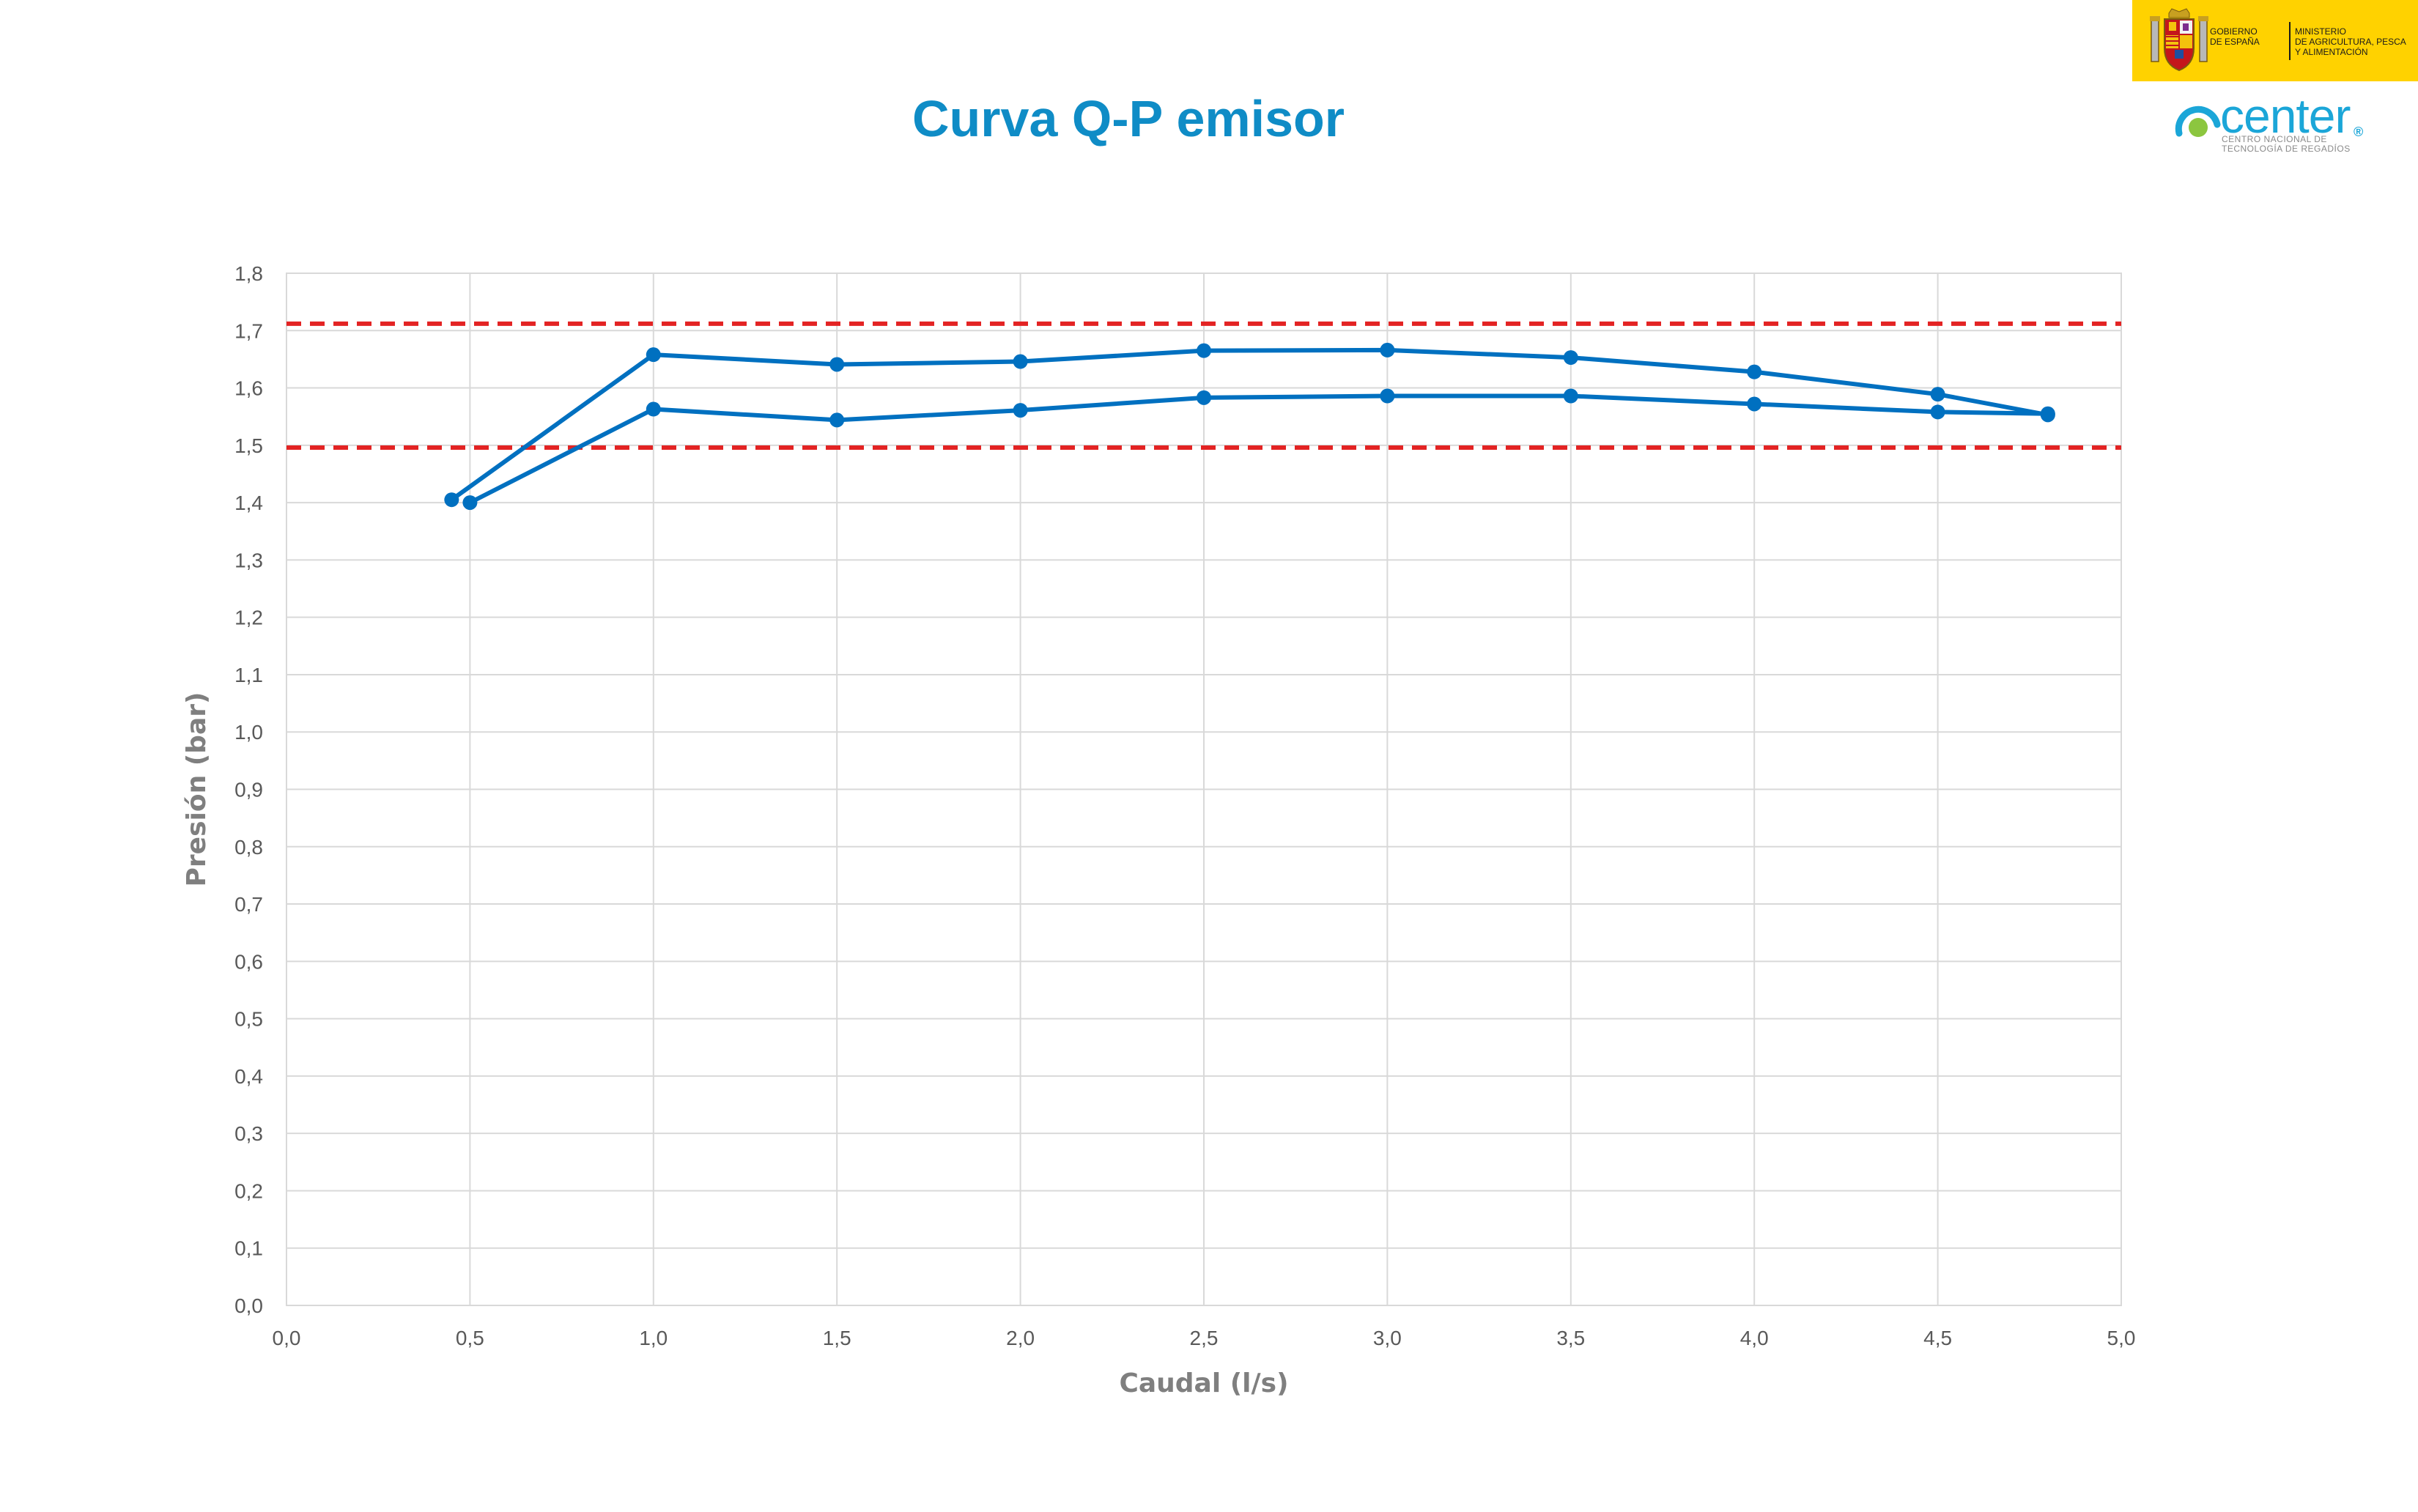  What do you see at coordinates (2286, 116) in the screenshot?
I see `center-wordmark: center` at bounding box center [2286, 116].